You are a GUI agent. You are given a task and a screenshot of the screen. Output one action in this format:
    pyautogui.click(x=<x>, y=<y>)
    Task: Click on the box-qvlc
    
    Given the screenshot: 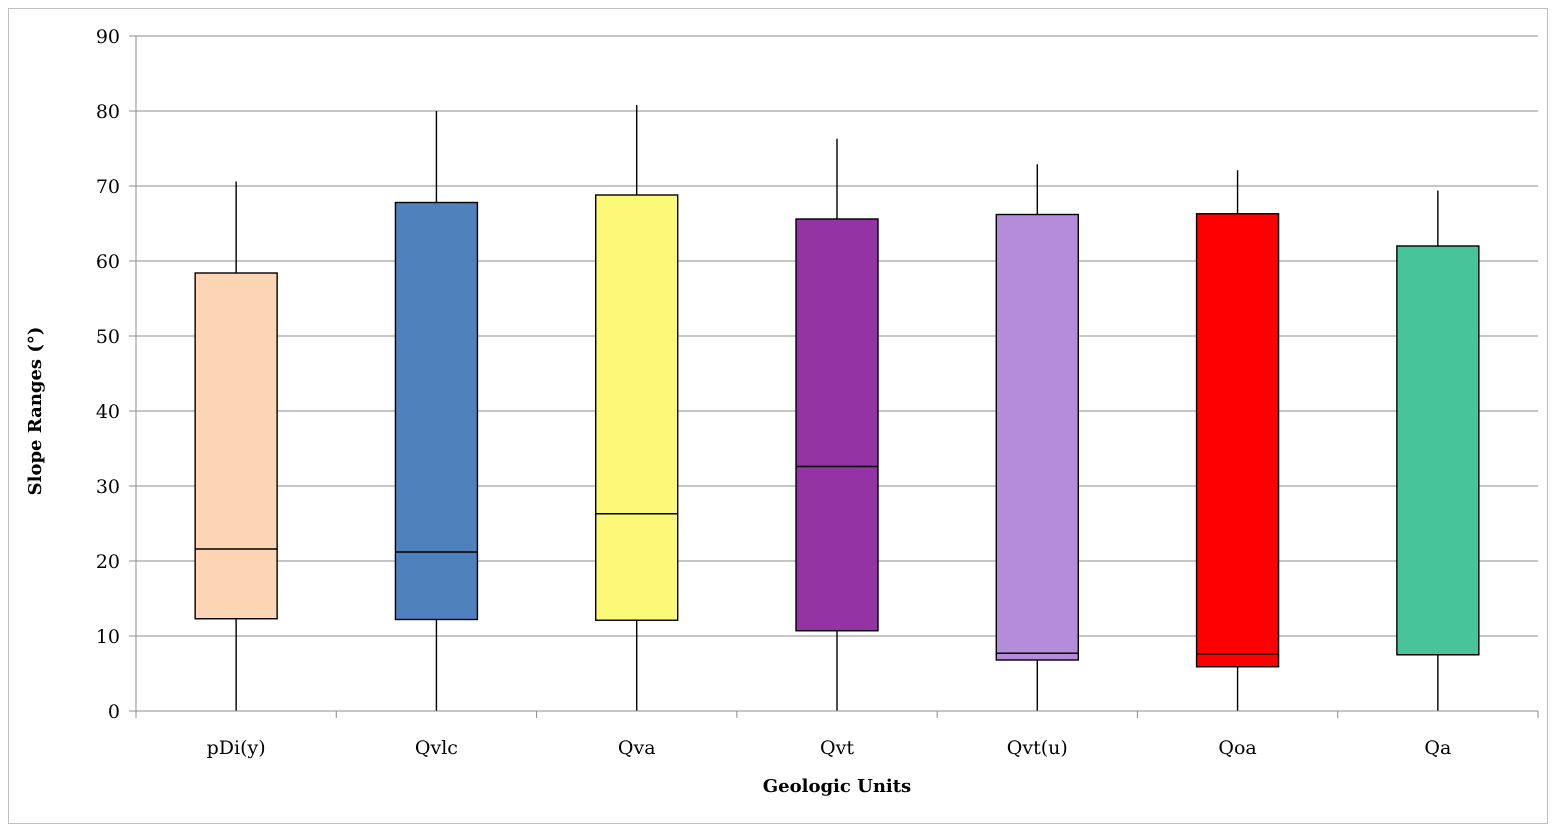 What is the action you would take?
    pyautogui.click(x=436, y=411)
    